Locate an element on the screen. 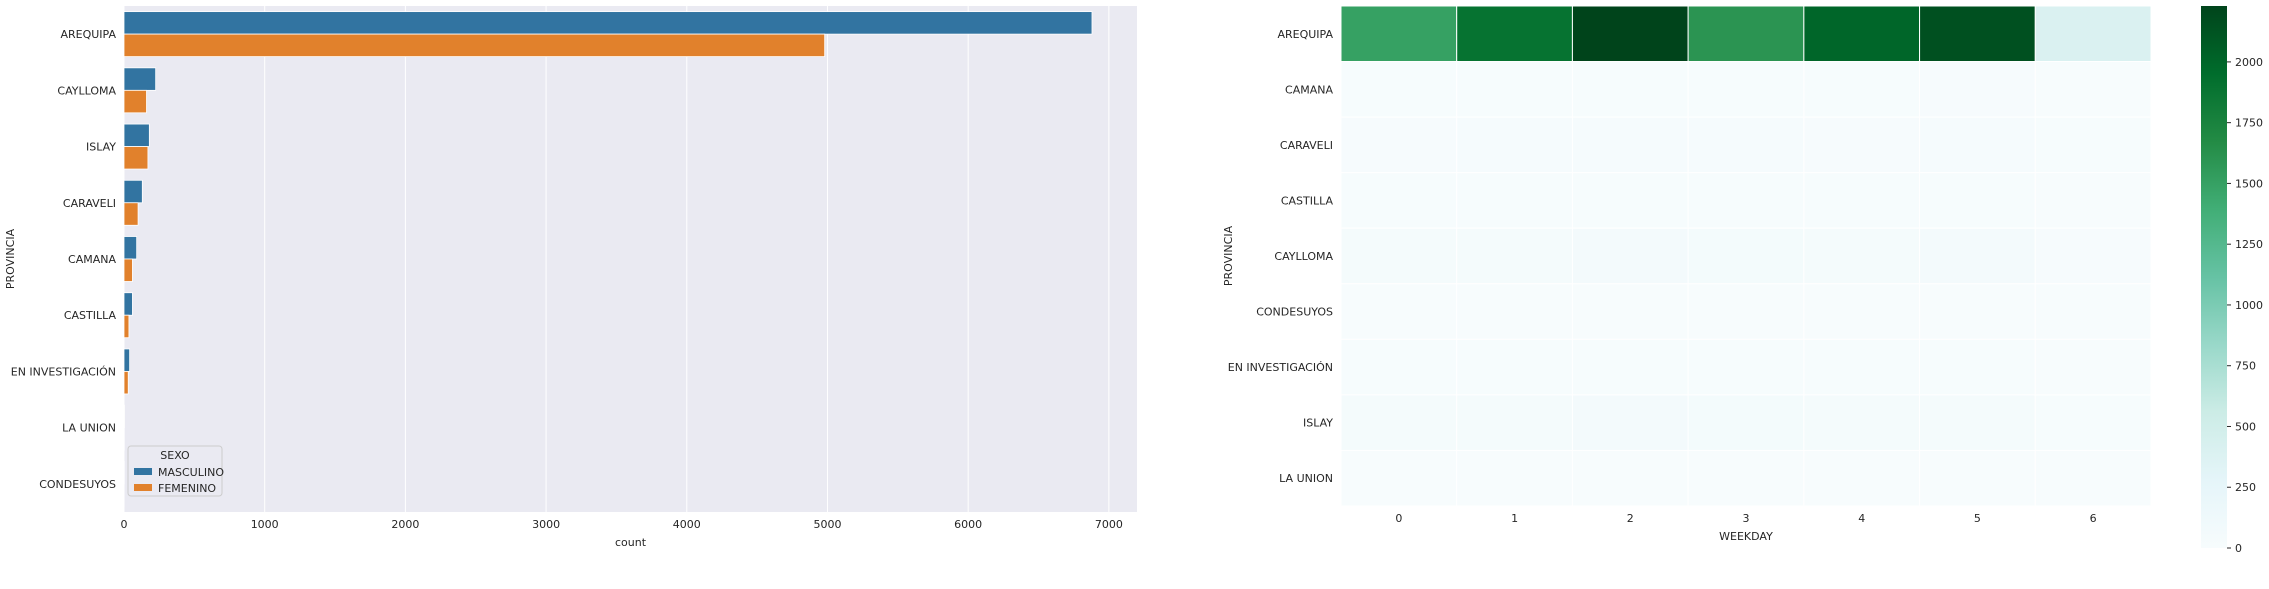 Image resolution: width=2269 pixels, height=589 pixels. heatmap-x-tick-label: 2 is located at coordinates (1630, 518).